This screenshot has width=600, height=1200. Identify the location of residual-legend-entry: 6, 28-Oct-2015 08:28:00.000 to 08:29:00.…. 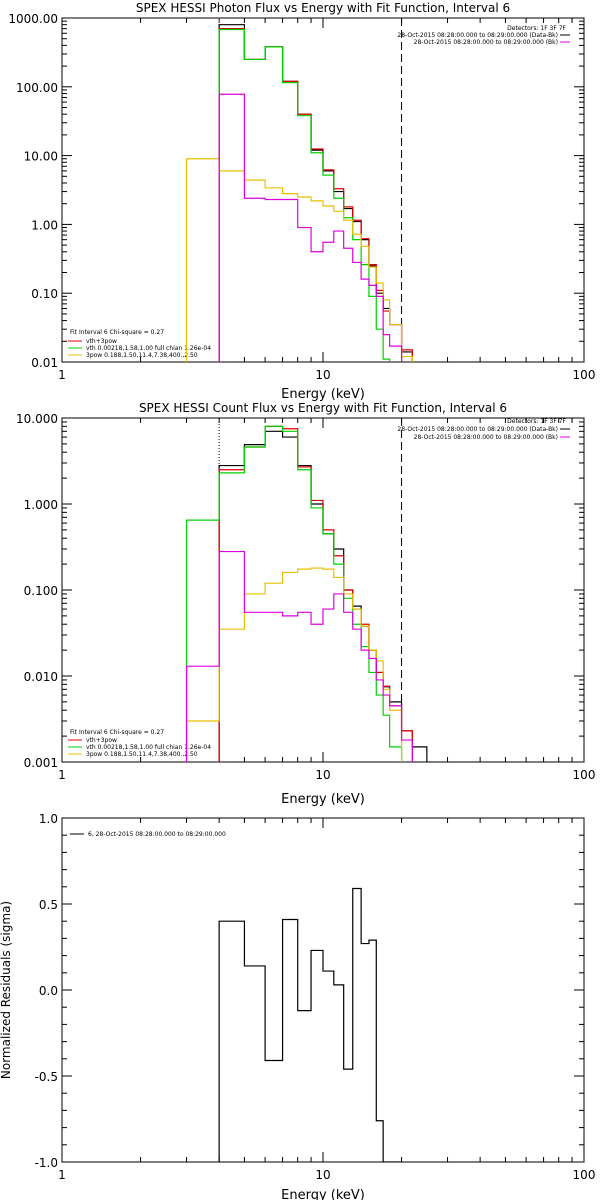
(157, 834).